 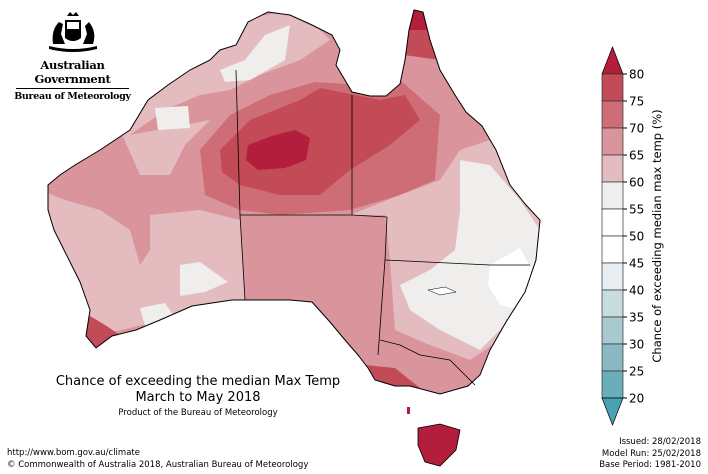 I want to click on product-credit: Product of the Bureau of Meteorology, so click(x=198, y=413).